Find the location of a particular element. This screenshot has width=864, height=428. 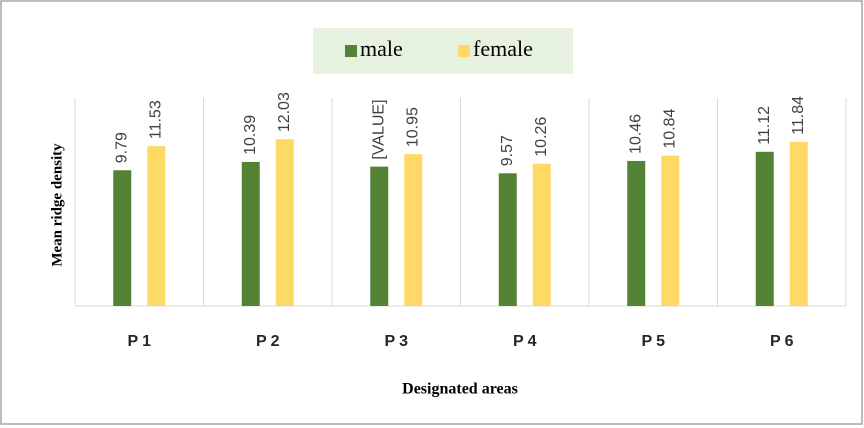

data-label: 11.53 is located at coordinates (155, 119).